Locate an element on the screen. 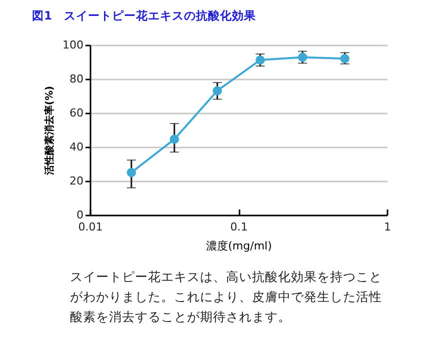  y-tick-label: 40 is located at coordinates (77, 147).